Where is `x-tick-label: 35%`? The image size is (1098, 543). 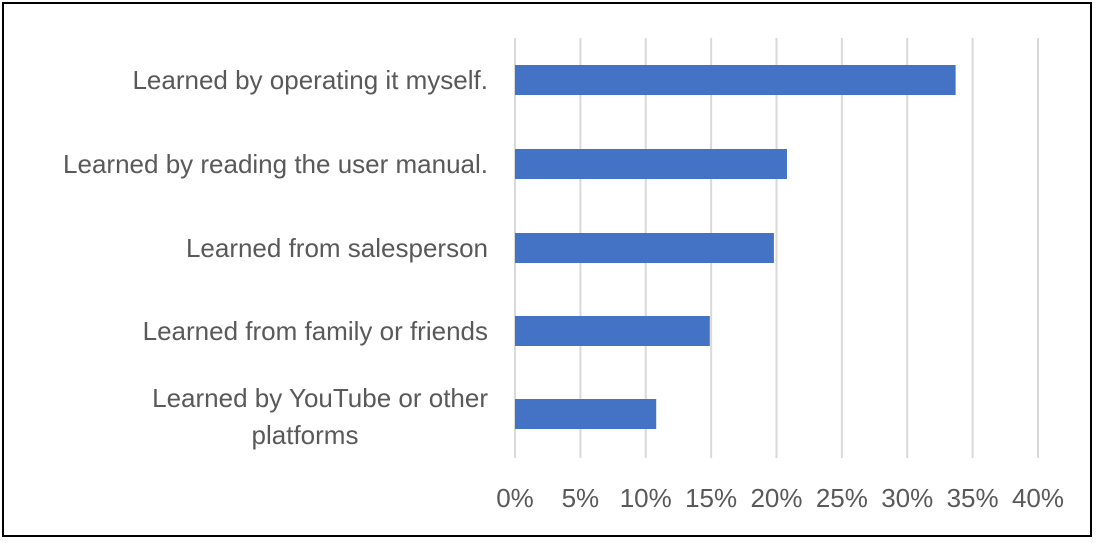
x-tick-label: 35% is located at coordinates (973, 498).